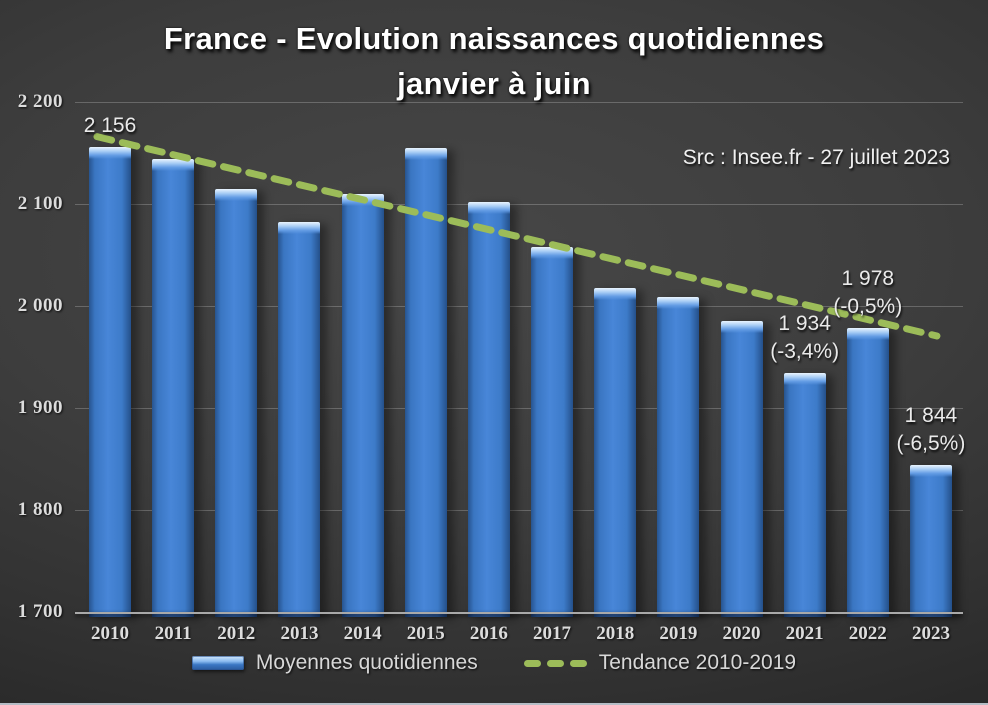 This screenshot has height=705, width=988. I want to click on gridline-2000, so click(519, 306).